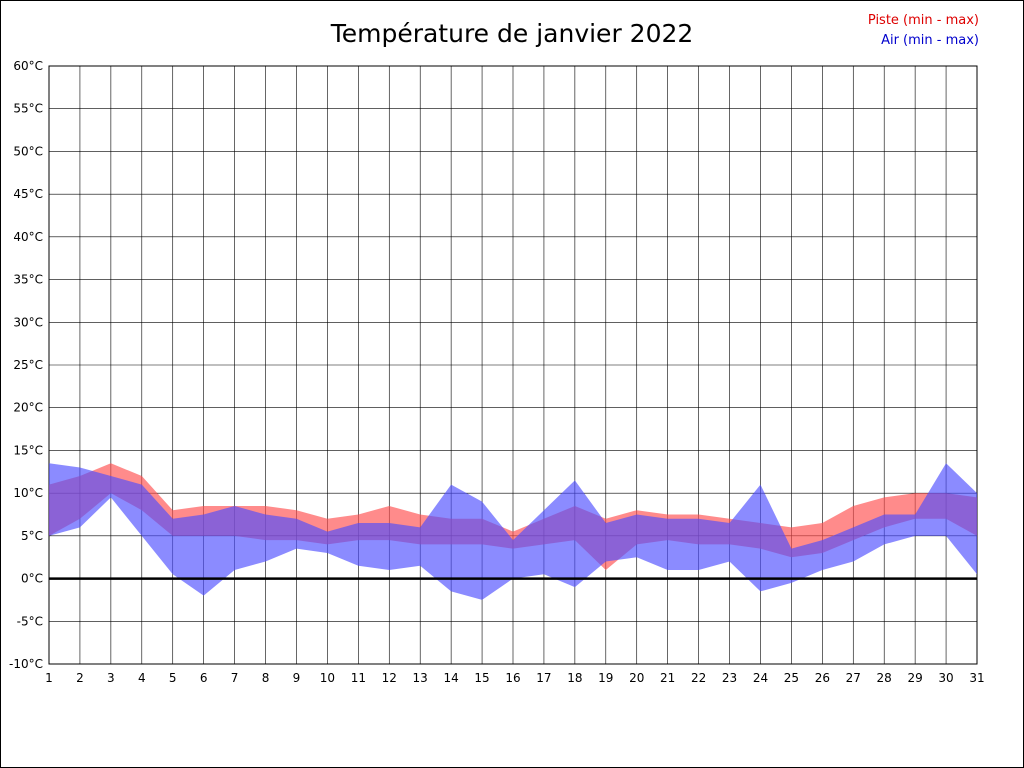 The width and height of the screenshot is (1024, 768). What do you see at coordinates (481, 678) in the screenshot?
I see `x-tick-label: 15` at bounding box center [481, 678].